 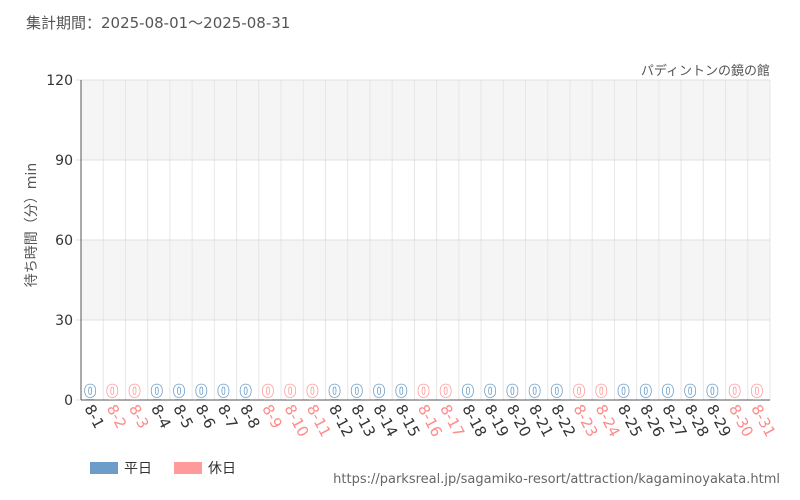 What do you see at coordinates (188, 468) in the screenshot?
I see `legend-swatch-holiday` at bounding box center [188, 468].